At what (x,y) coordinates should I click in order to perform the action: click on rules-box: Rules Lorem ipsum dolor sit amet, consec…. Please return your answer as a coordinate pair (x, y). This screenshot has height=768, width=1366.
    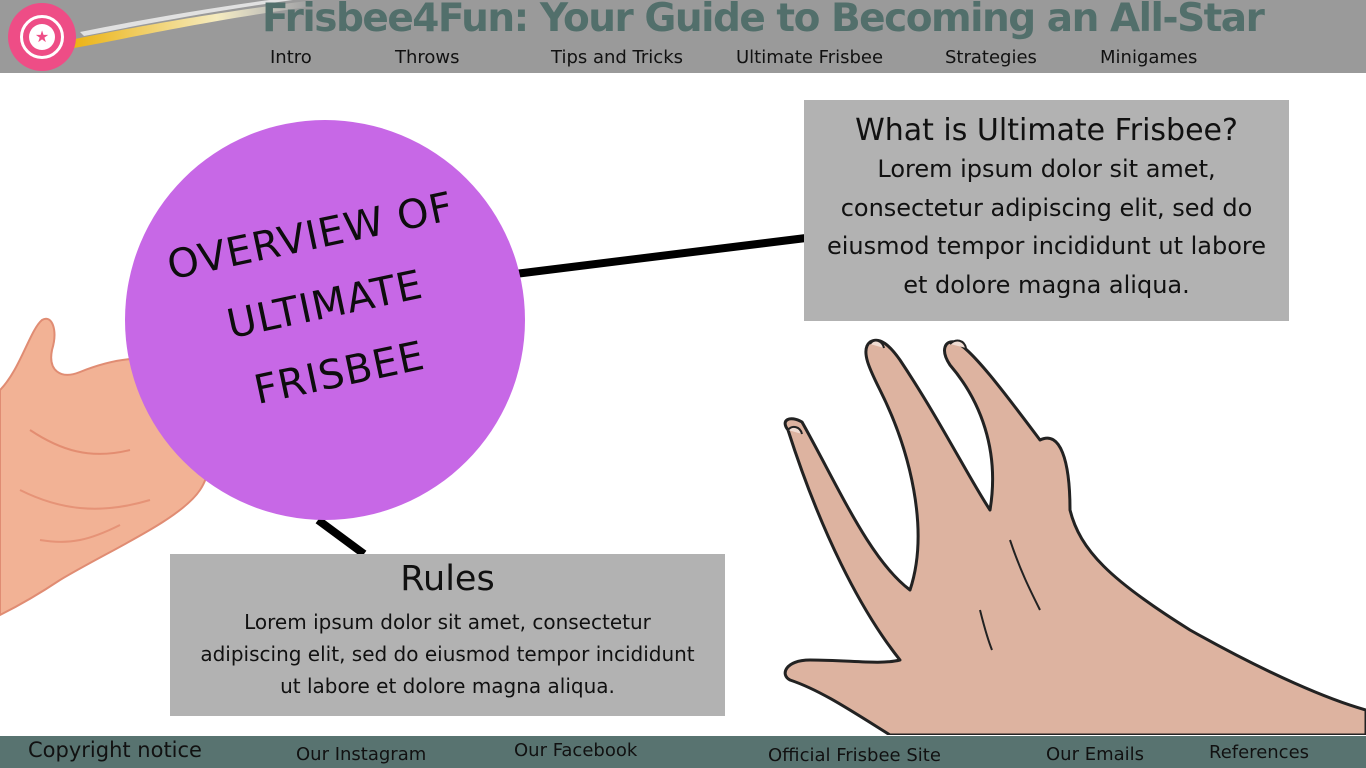
    Looking at the image, I should click on (447, 635).